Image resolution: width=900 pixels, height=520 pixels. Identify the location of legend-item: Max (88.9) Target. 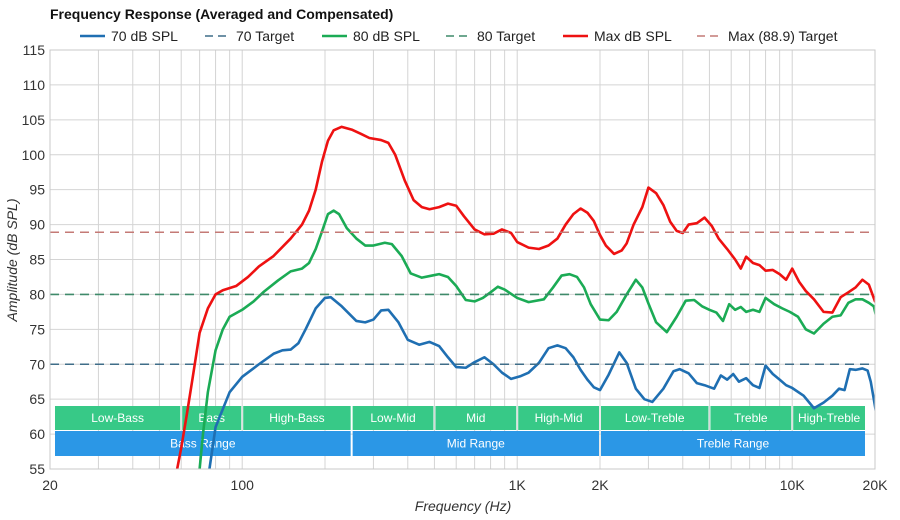
(767, 36).